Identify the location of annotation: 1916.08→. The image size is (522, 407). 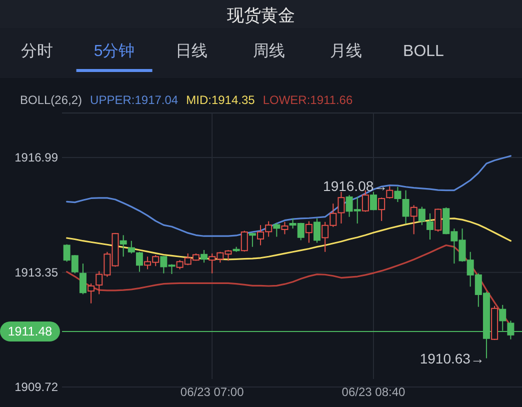
(355, 186).